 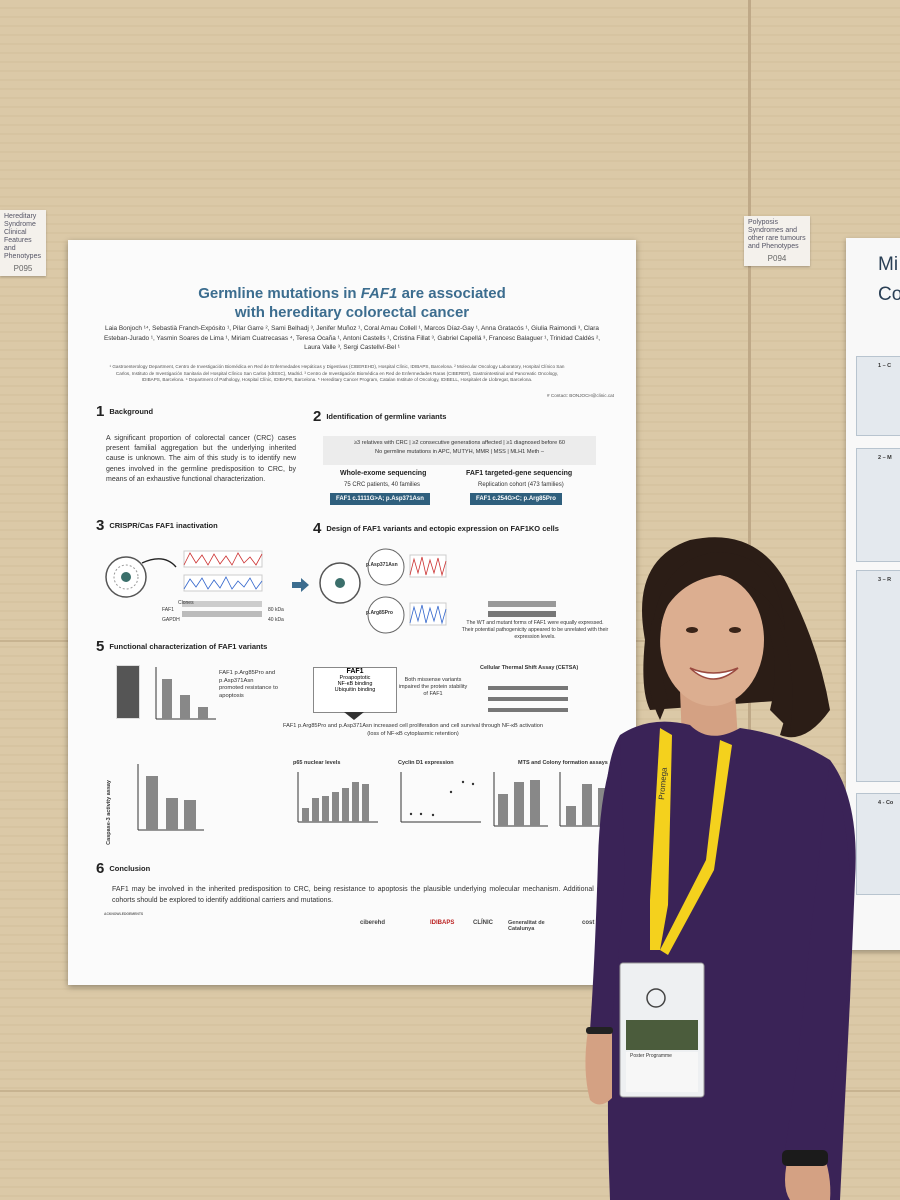 I want to click on variant-design-figure, so click(x=437, y=591).